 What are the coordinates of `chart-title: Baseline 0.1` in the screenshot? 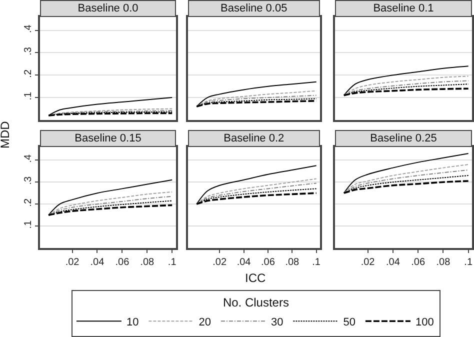 It's located at (403, 8).